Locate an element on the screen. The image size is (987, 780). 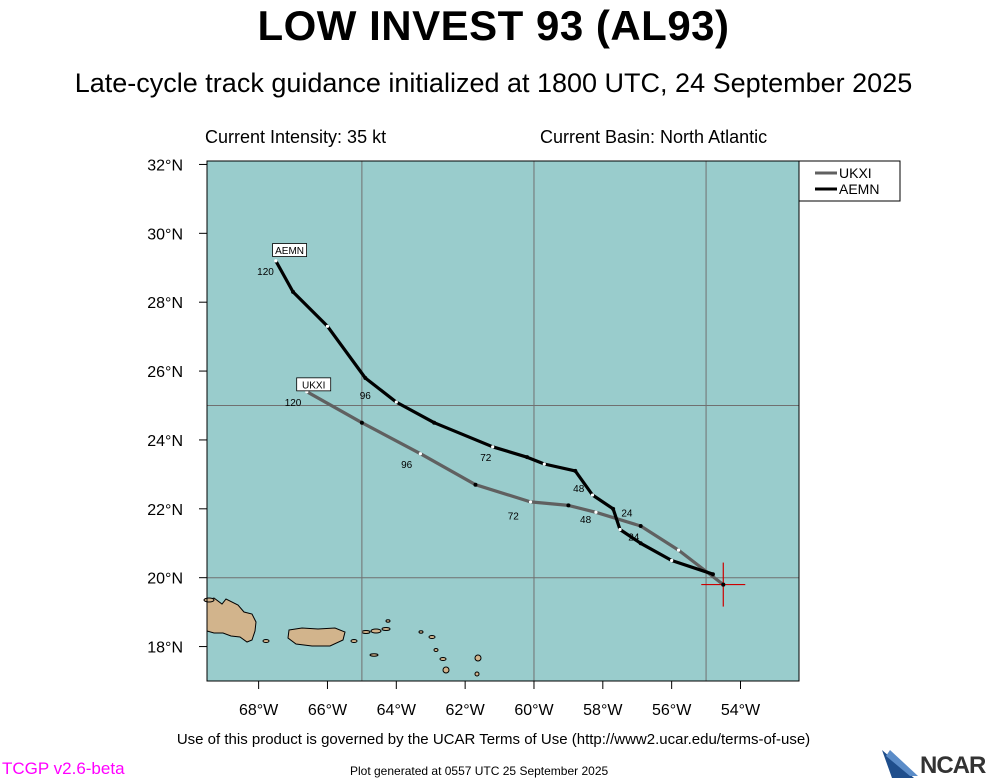
track-name-label-ukxi: UKXI is located at coordinates (313, 385).